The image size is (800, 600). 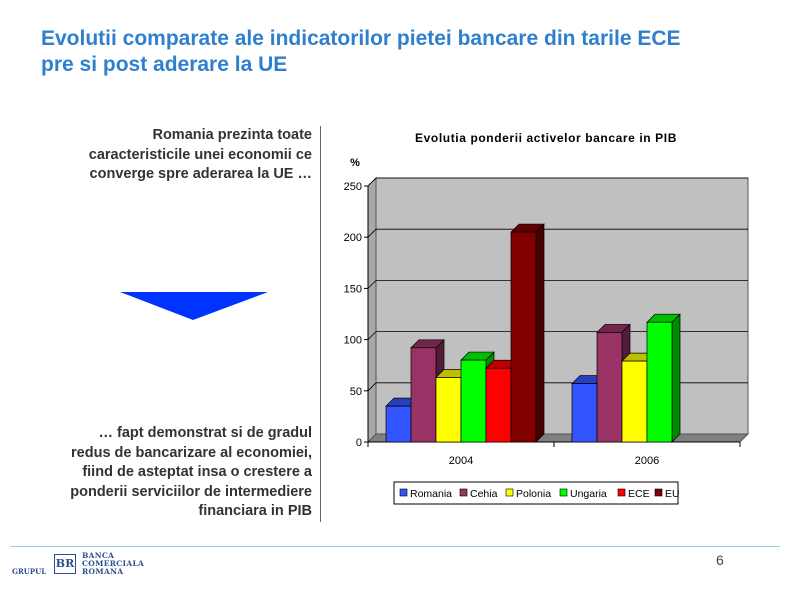 What do you see at coordinates (461, 461) in the screenshot?
I see `x-tick-label: 2004` at bounding box center [461, 461].